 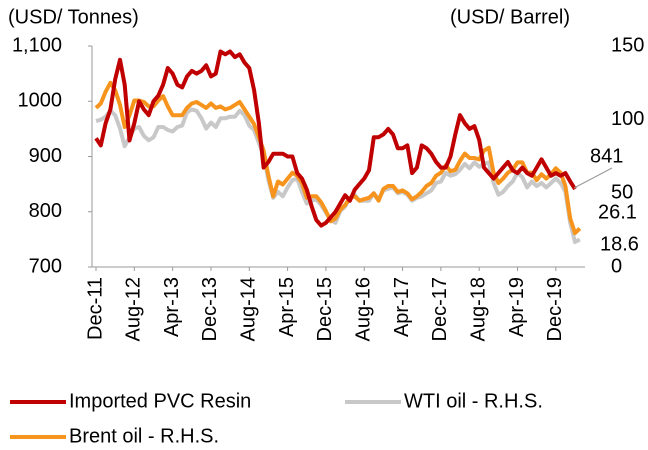 I want to click on x-tick-label: Dec-13, so click(x=210, y=309).